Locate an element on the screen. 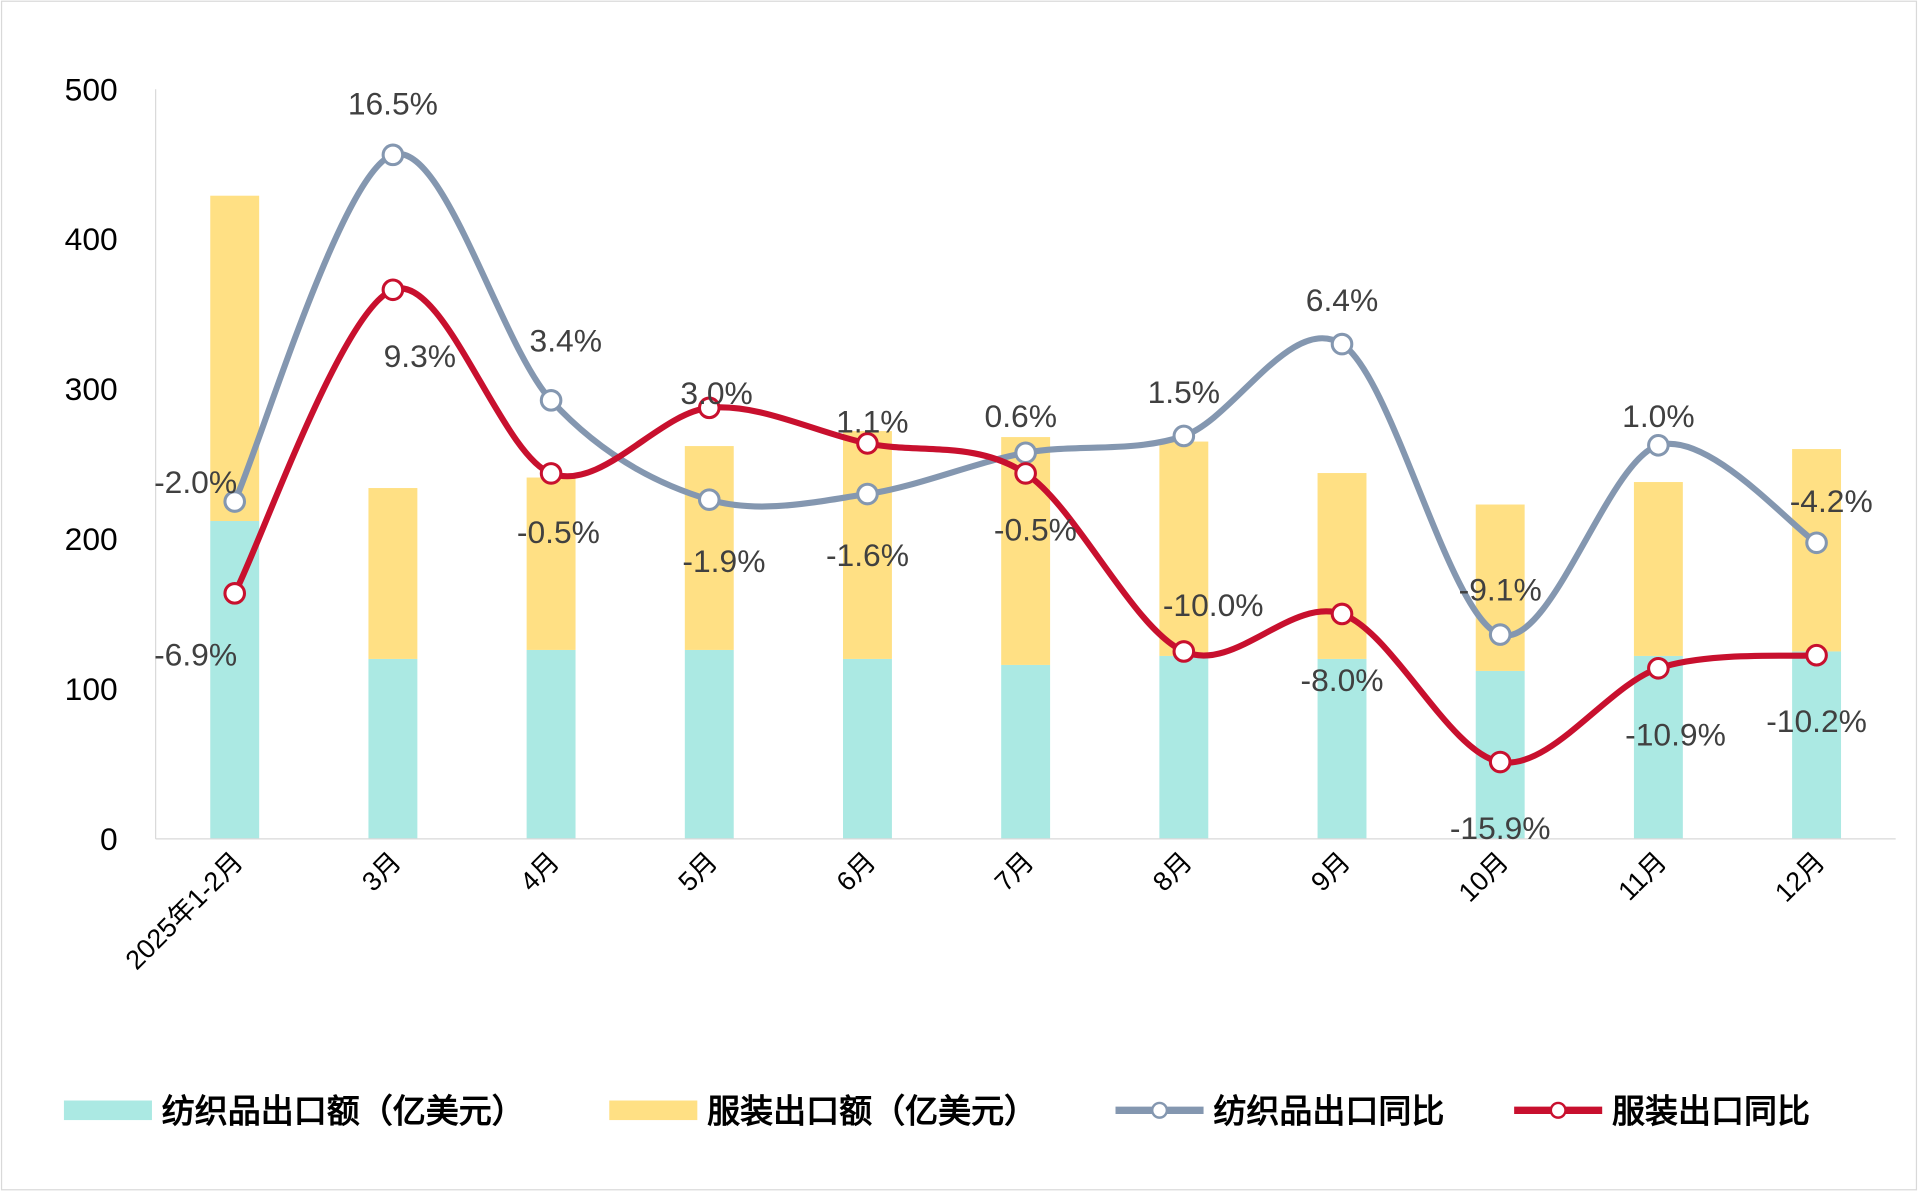 The image size is (1918, 1191). textile-yoy-data-label: -9.1% is located at coordinates (1500, 589).